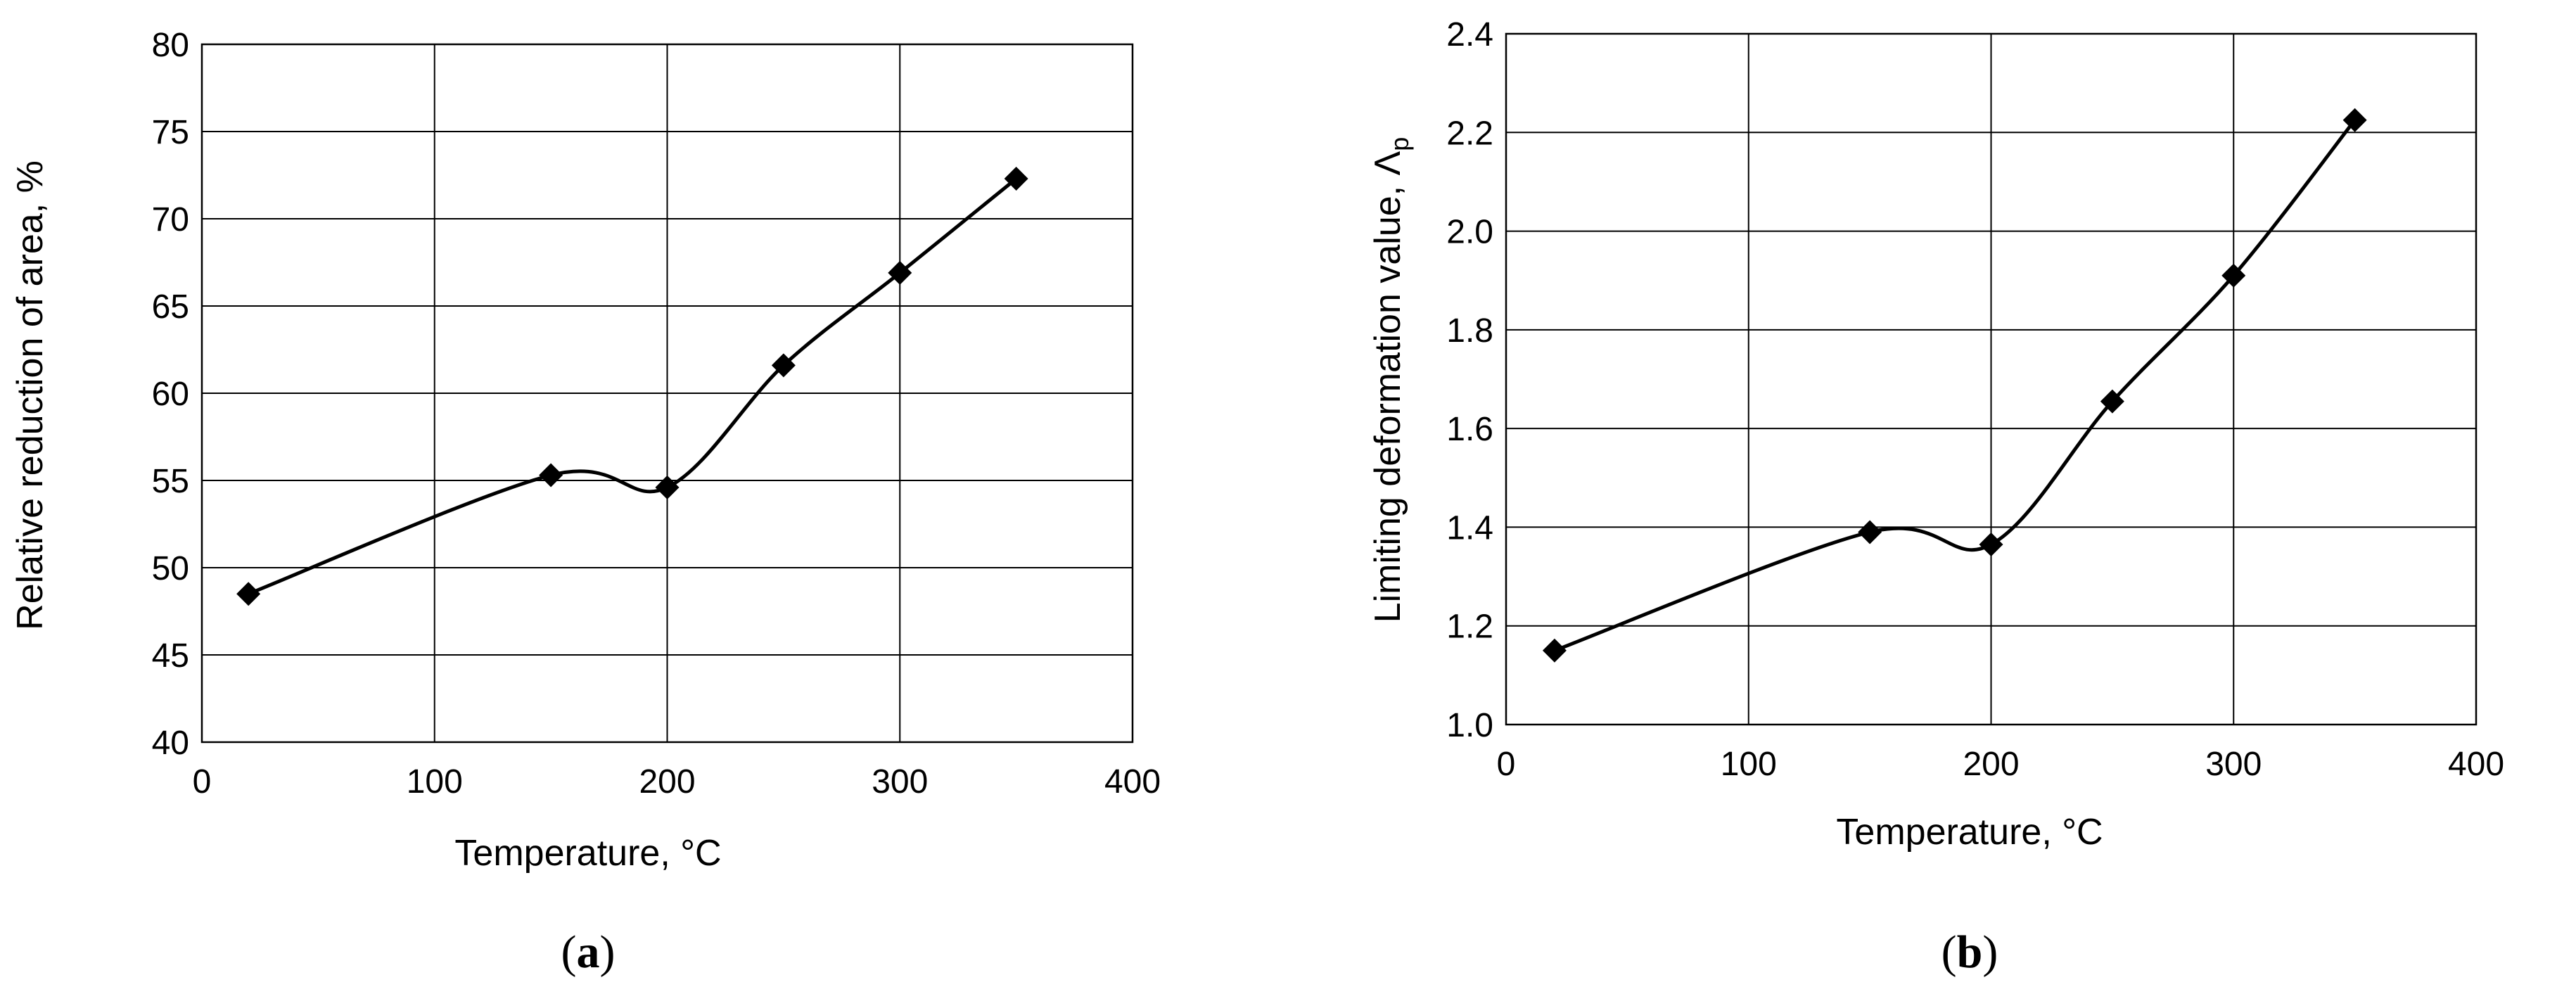 The height and width of the screenshot is (1001, 2576). What do you see at coordinates (170, 307) in the screenshot?
I see `y-tick-label: 65` at bounding box center [170, 307].